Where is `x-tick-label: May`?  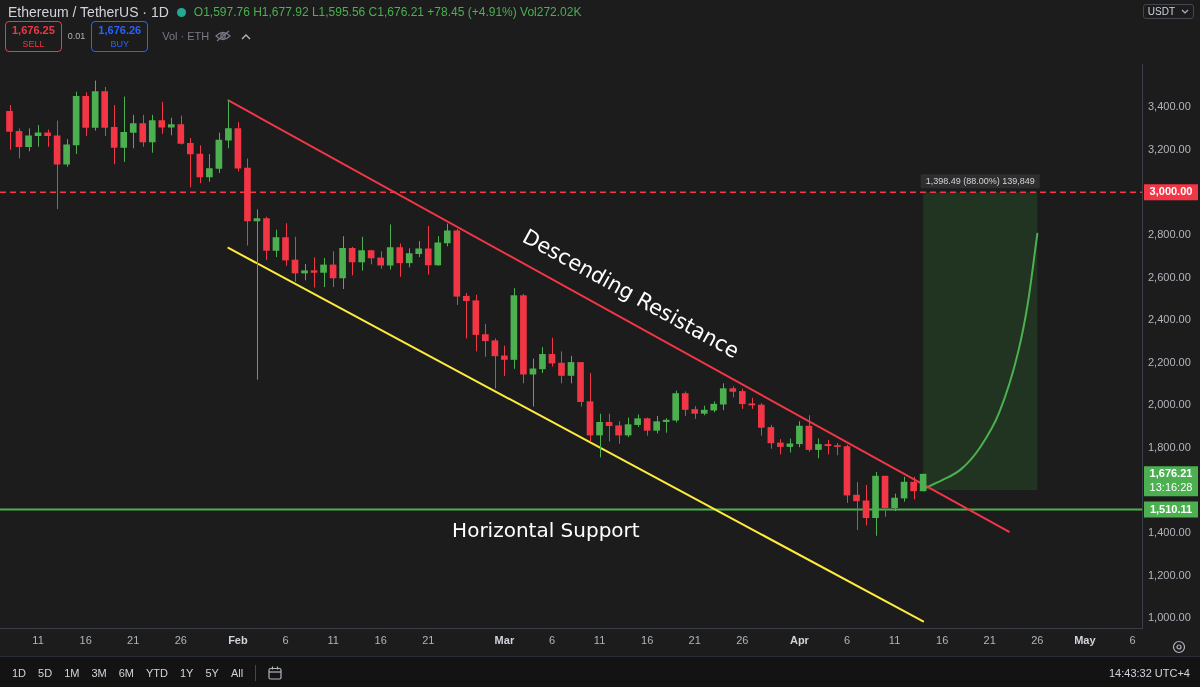 x-tick-label: May is located at coordinates (1085, 640).